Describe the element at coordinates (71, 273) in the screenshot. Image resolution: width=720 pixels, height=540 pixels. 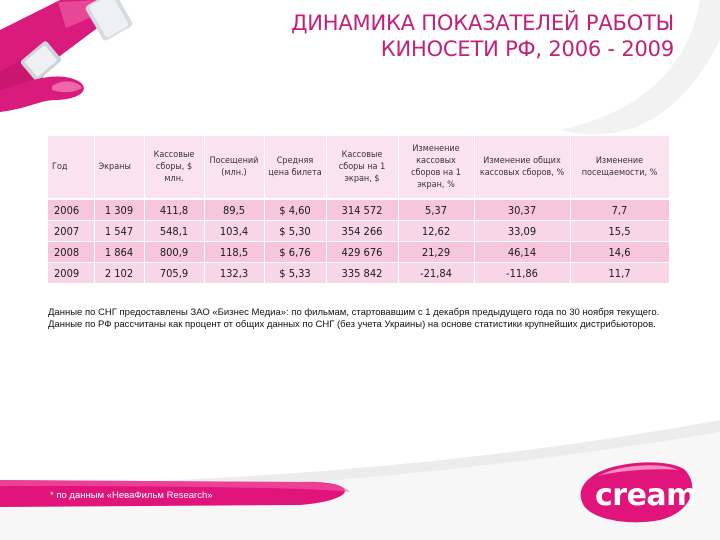
I see `table-cell: 2009` at that location.